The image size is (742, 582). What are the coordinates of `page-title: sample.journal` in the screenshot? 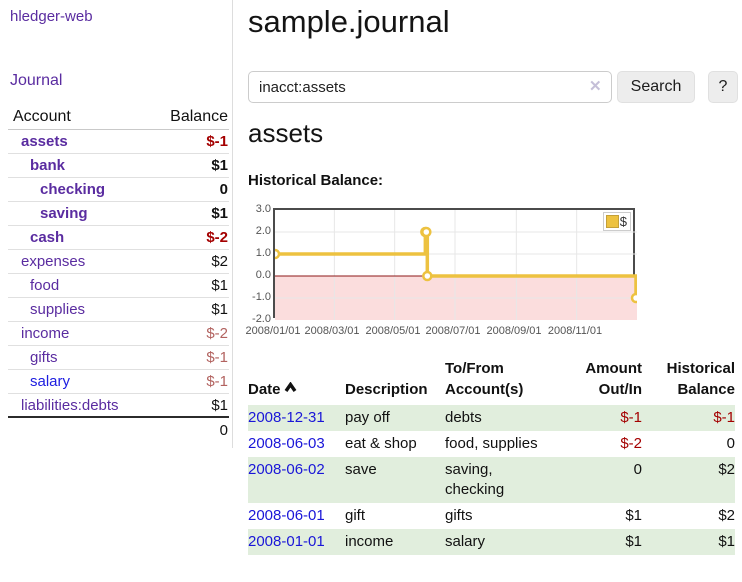 It's located at (349, 21).